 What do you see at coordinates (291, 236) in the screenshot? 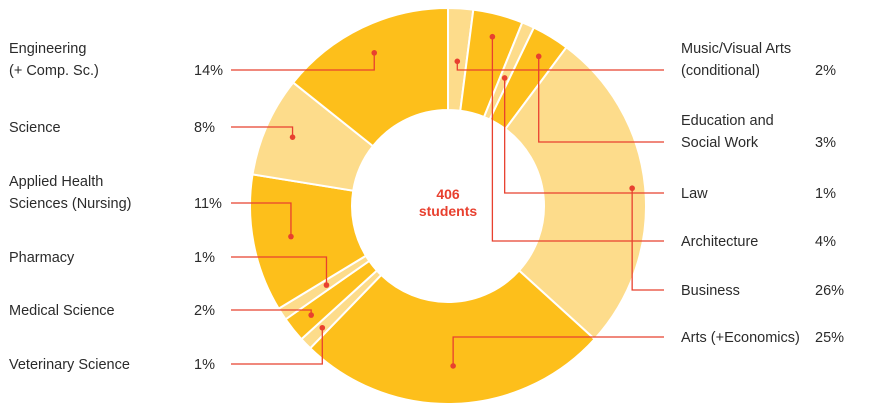
I see `leader-dot-applied-health-sciences-nursing` at bounding box center [291, 236].